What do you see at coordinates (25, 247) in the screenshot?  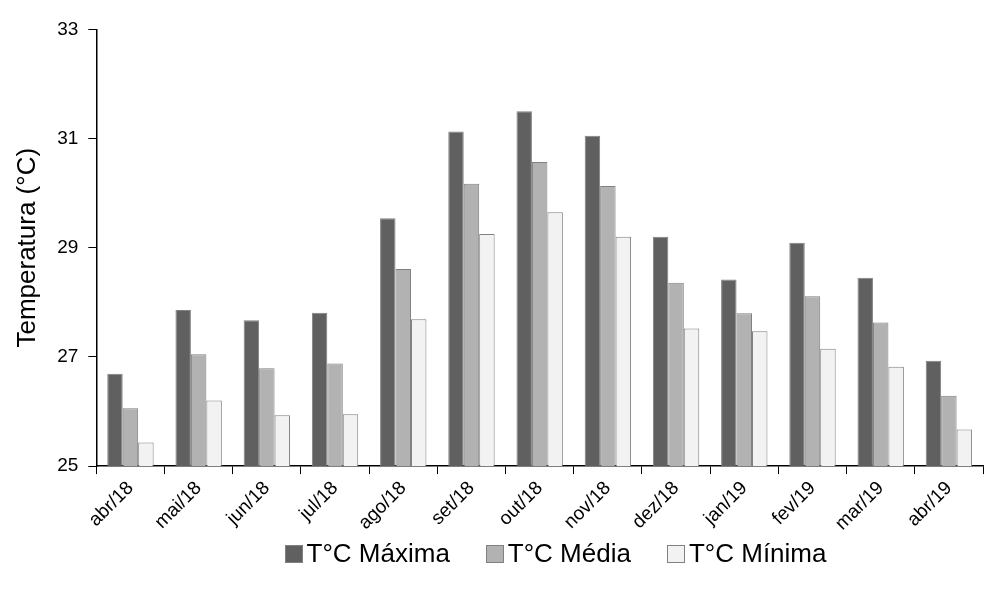 I see `y-axis-title: Temperatura (°C)` at bounding box center [25, 247].